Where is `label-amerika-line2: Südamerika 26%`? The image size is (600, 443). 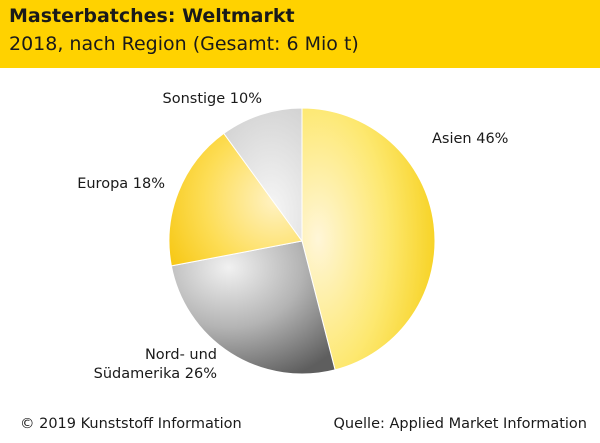
label-amerika-line2: Südamerika 26% is located at coordinates (155, 374).